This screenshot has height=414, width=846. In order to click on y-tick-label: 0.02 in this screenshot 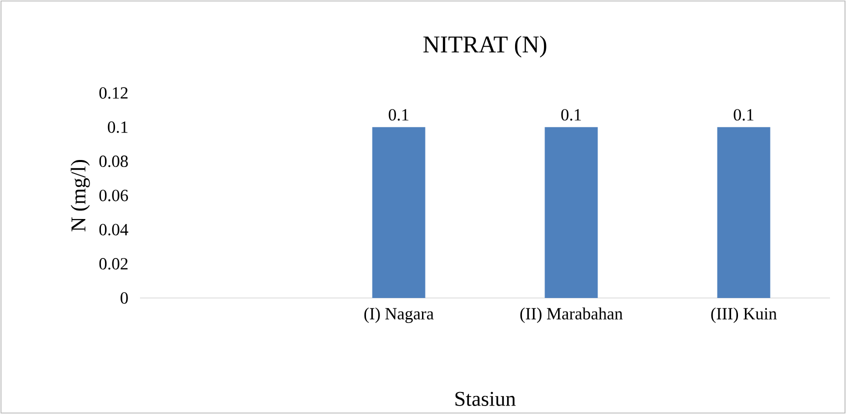, I will do `click(113, 264)`.